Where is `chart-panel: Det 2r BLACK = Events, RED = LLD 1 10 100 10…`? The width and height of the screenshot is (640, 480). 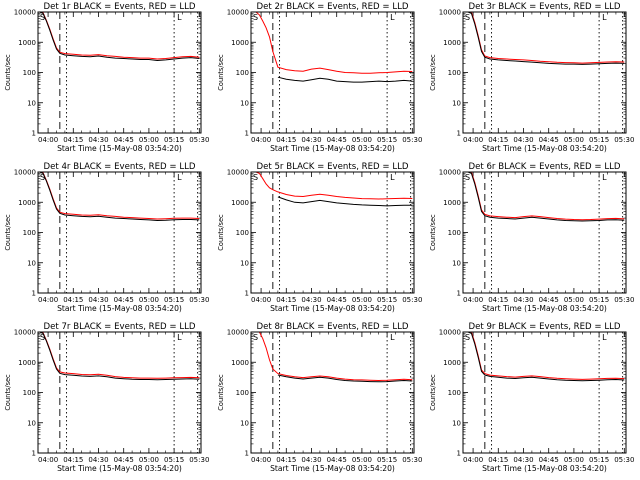
chart-panel: Det 2r BLACK = Events, RED = LLD 1 10 100 10… is located at coordinates (319, 77).